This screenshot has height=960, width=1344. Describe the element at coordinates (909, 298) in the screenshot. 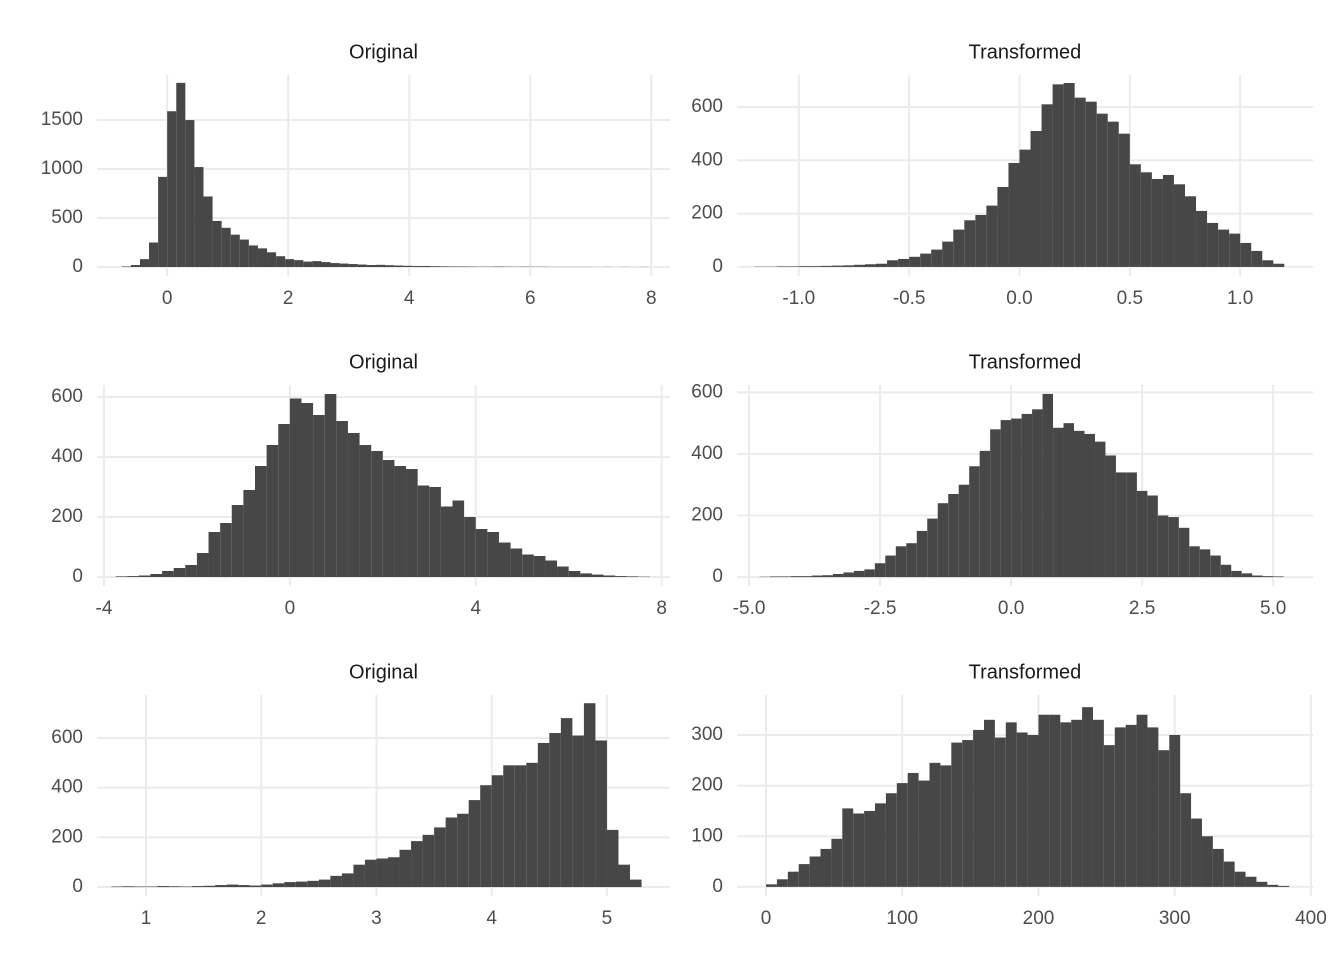

I see `x-tick-label: -0.5` at that location.